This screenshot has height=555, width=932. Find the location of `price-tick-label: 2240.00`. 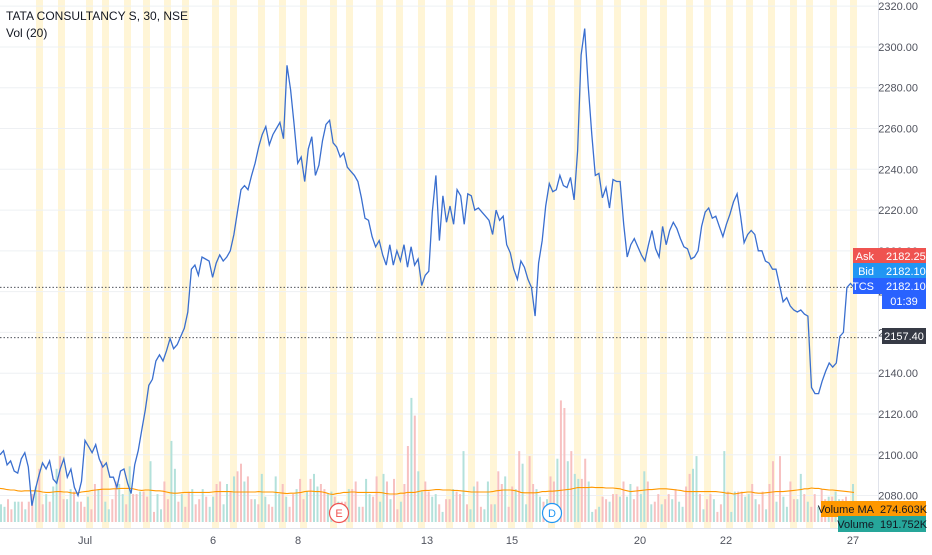

price-tick-label: 2240.00 is located at coordinates (898, 170).